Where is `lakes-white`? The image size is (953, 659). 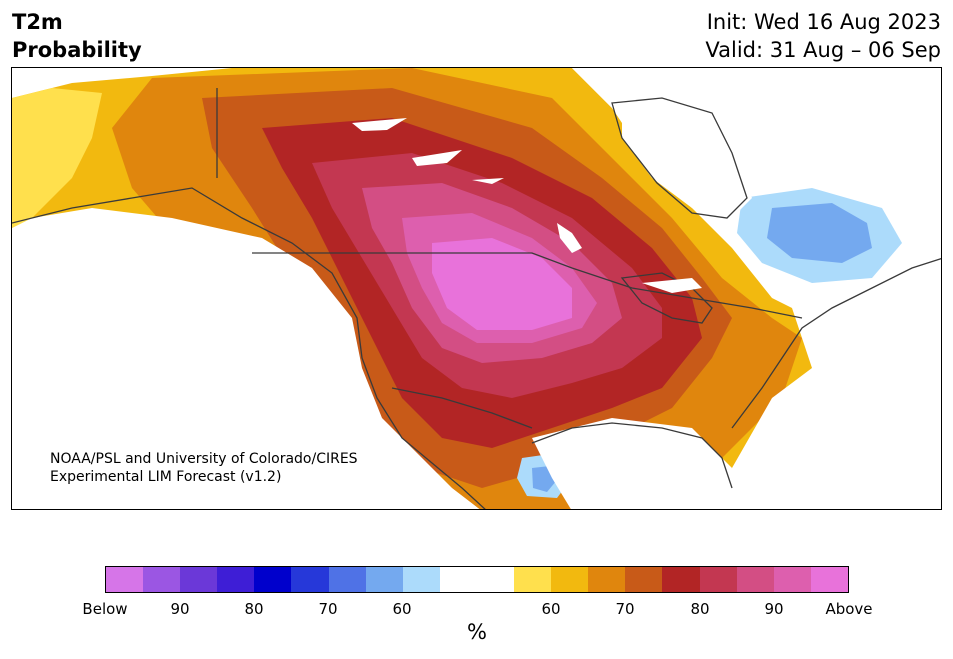
lakes-white is located at coordinates (527, 205).